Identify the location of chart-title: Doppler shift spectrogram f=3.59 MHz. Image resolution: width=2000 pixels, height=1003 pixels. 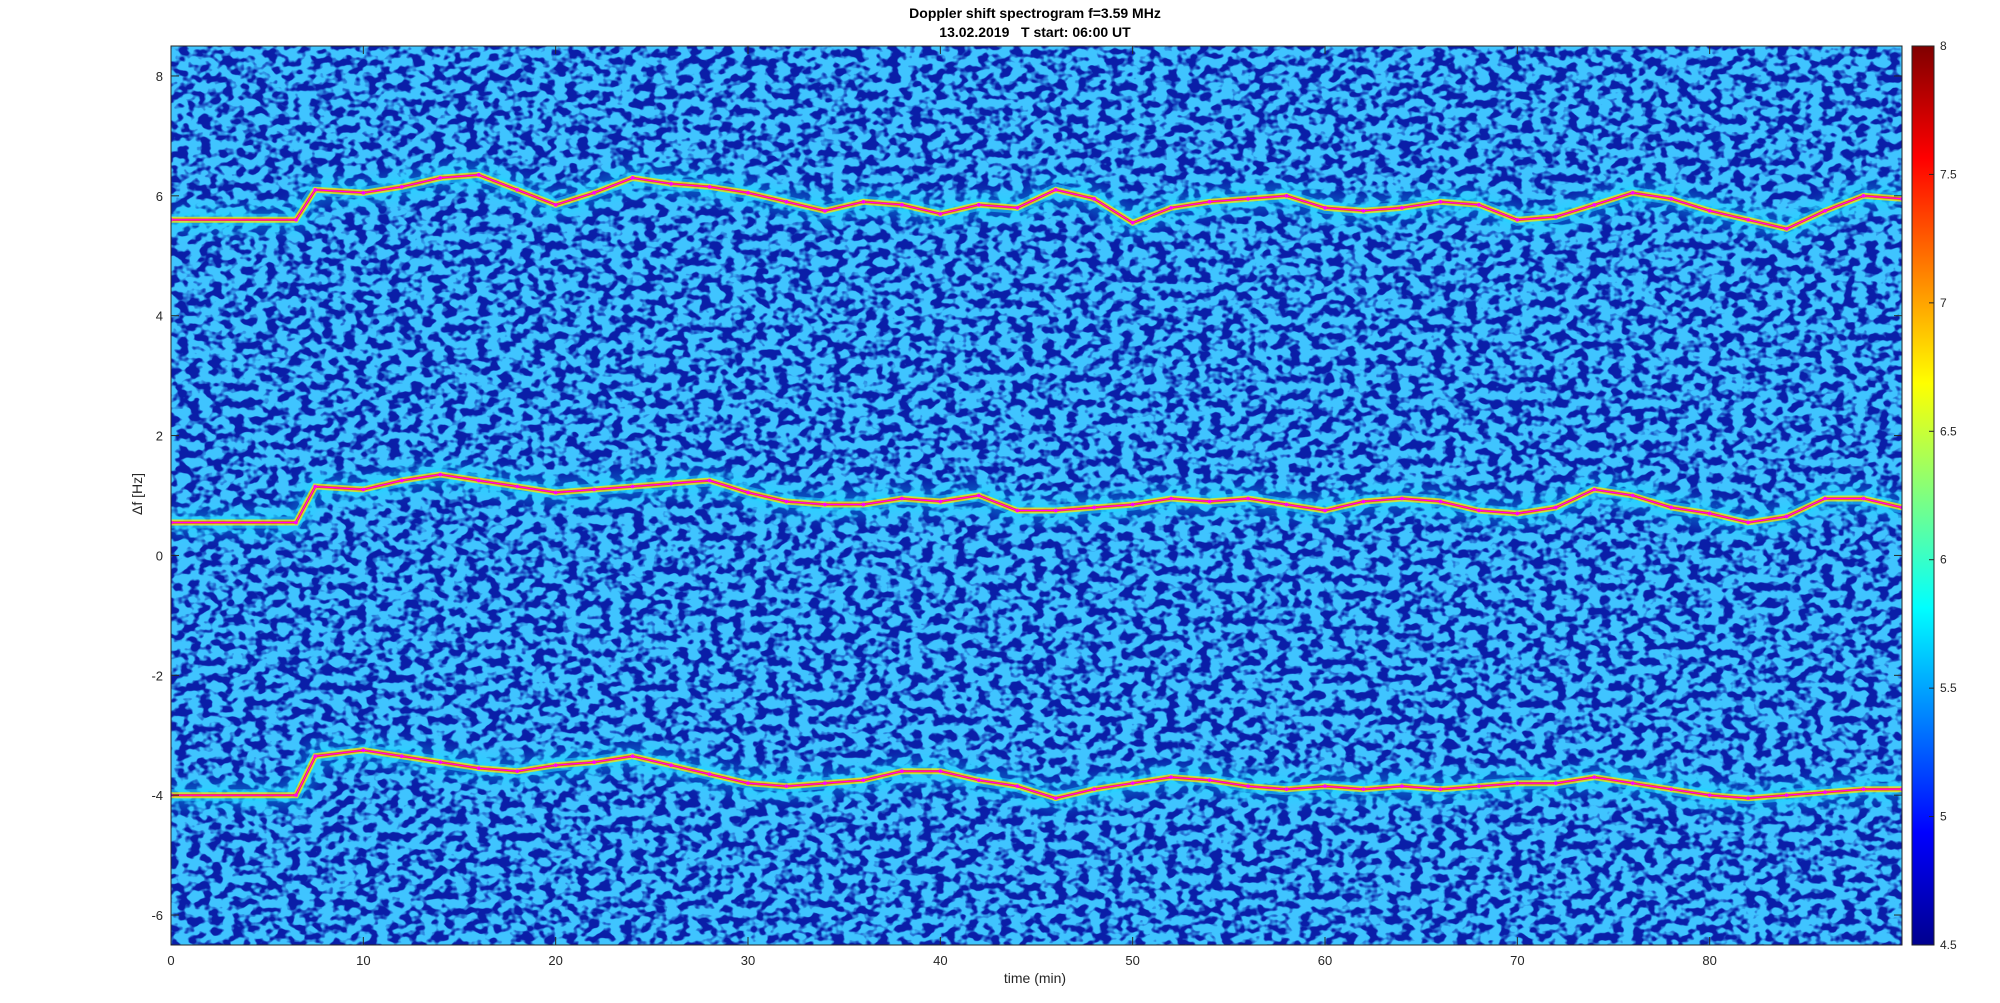
(1035, 13).